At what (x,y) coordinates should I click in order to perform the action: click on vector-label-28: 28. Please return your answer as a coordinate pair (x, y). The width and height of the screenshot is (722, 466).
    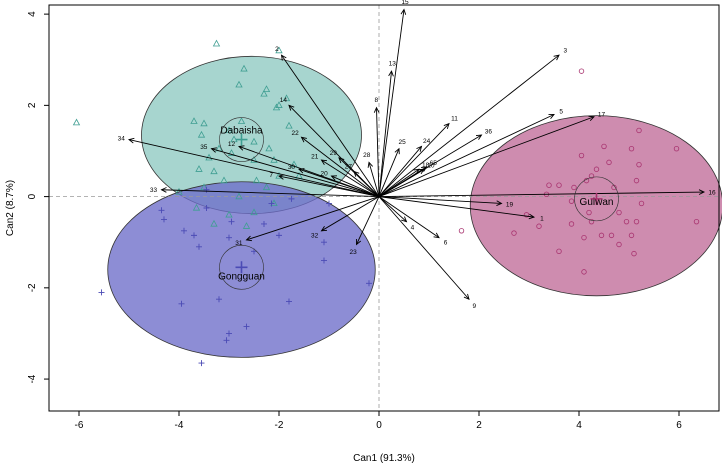
    Looking at the image, I should click on (367, 155).